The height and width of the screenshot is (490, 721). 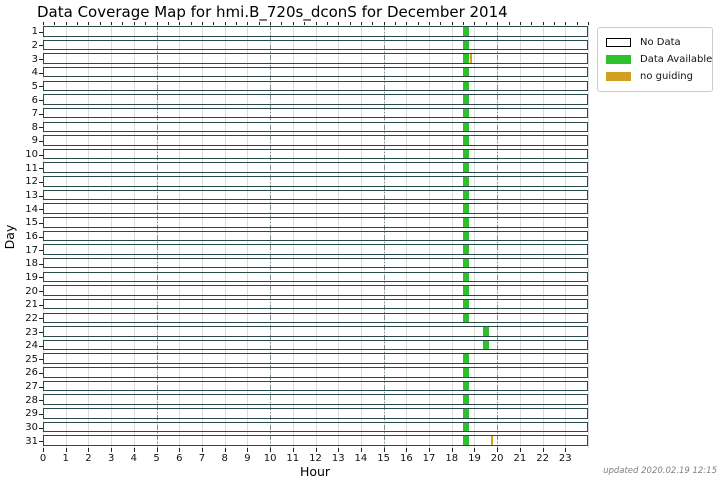 I want to click on x-tick-label: 15, so click(x=383, y=458).